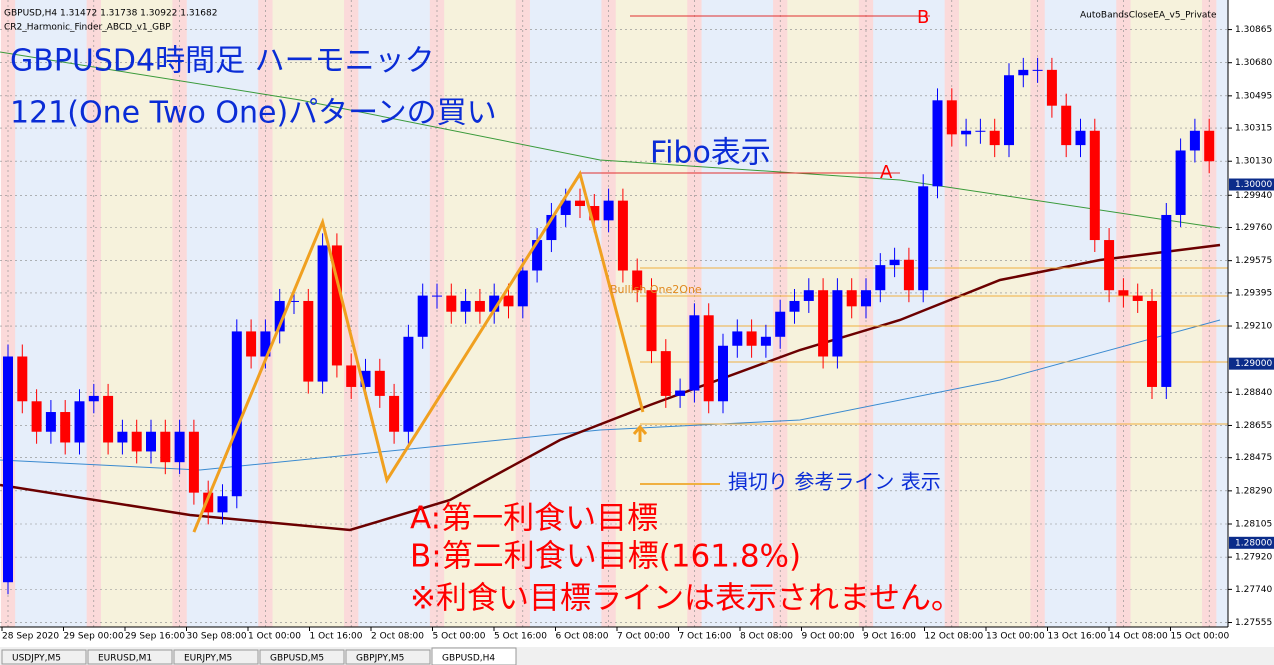 The height and width of the screenshot is (665, 1274). Describe the element at coordinates (582, 637) in the screenshot. I see `x-tick-label: 6 Oct 08:00` at that location.